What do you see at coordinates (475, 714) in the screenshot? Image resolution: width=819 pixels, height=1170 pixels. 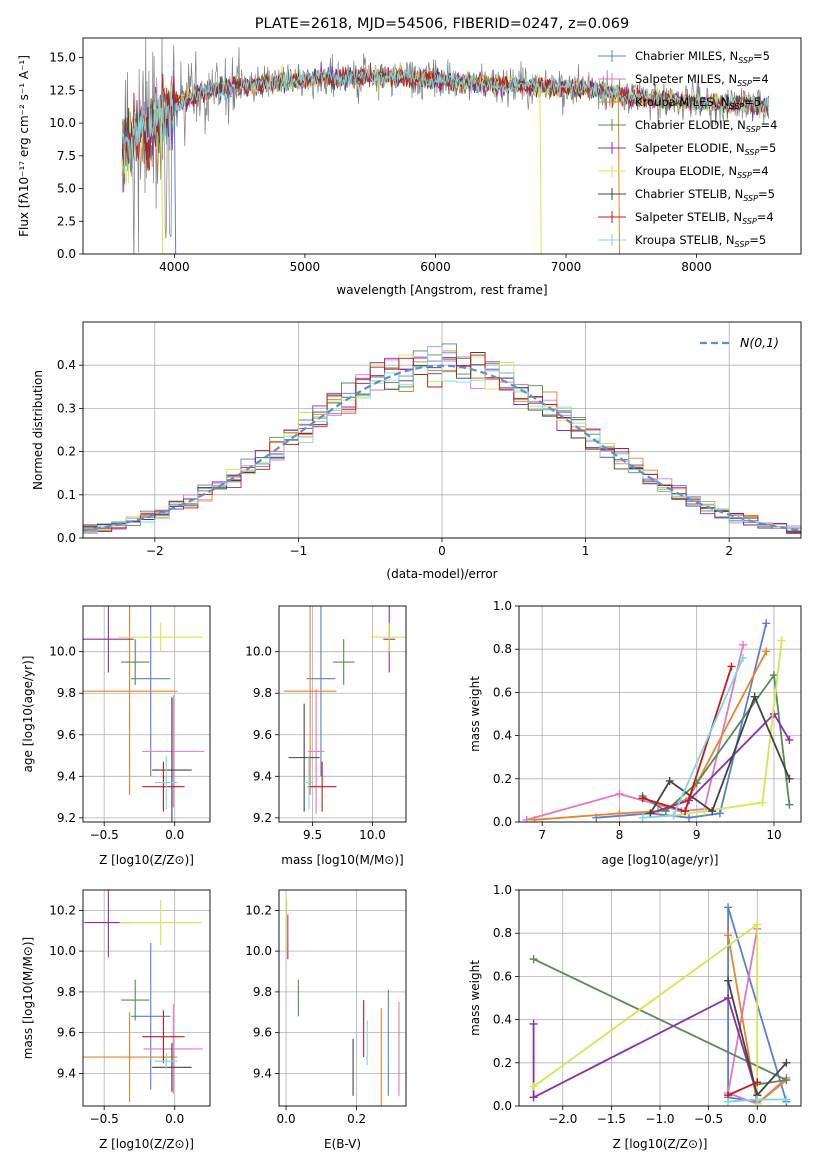 I see `mw_vs_age-ylabel: mass weight` at bounding box center [475, 714].